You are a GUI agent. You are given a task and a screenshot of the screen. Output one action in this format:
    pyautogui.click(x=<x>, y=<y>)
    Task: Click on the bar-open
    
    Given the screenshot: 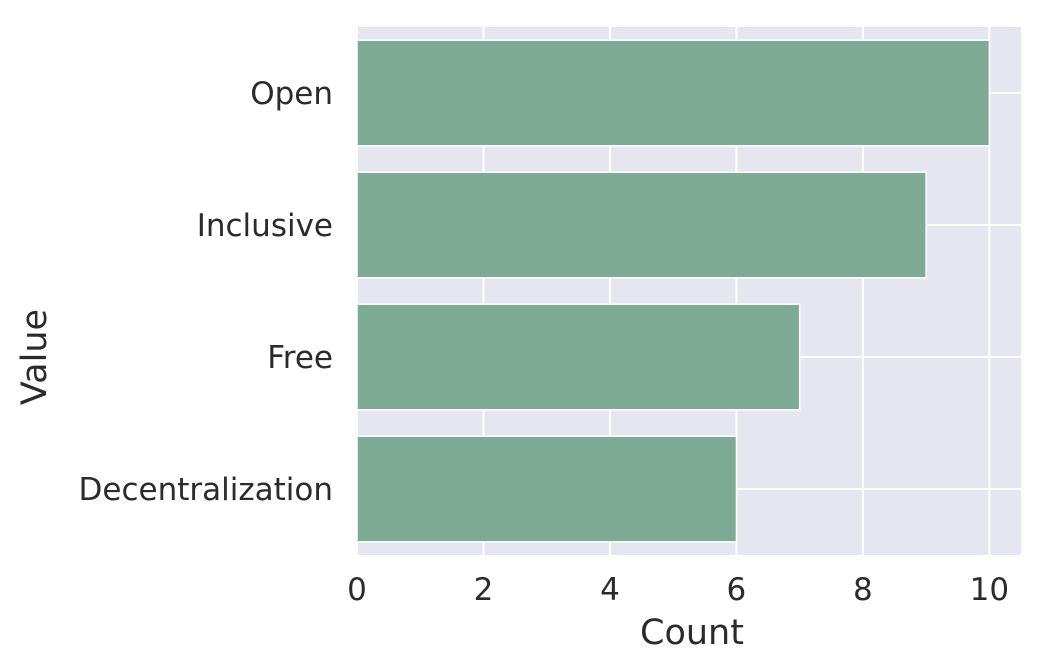 What is the action you would take?
    pyautogui.click(x=673, y=93)
    